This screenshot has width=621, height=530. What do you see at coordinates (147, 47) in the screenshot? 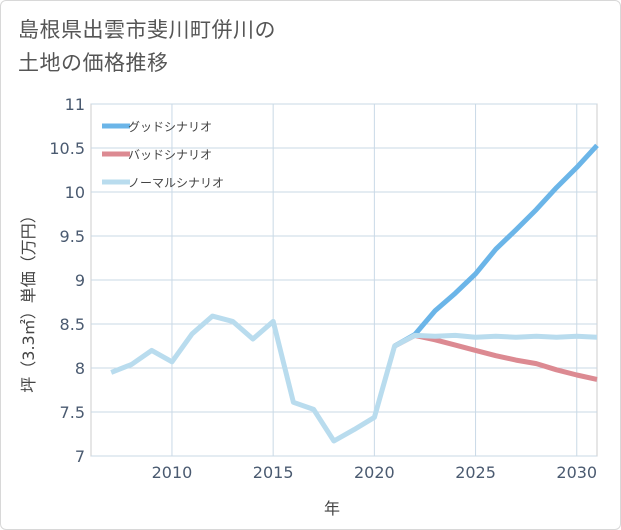
I see `chart-title: 島根県出雲市斐川町併川の 土地の価格推移` at bounding box center [147, 47].